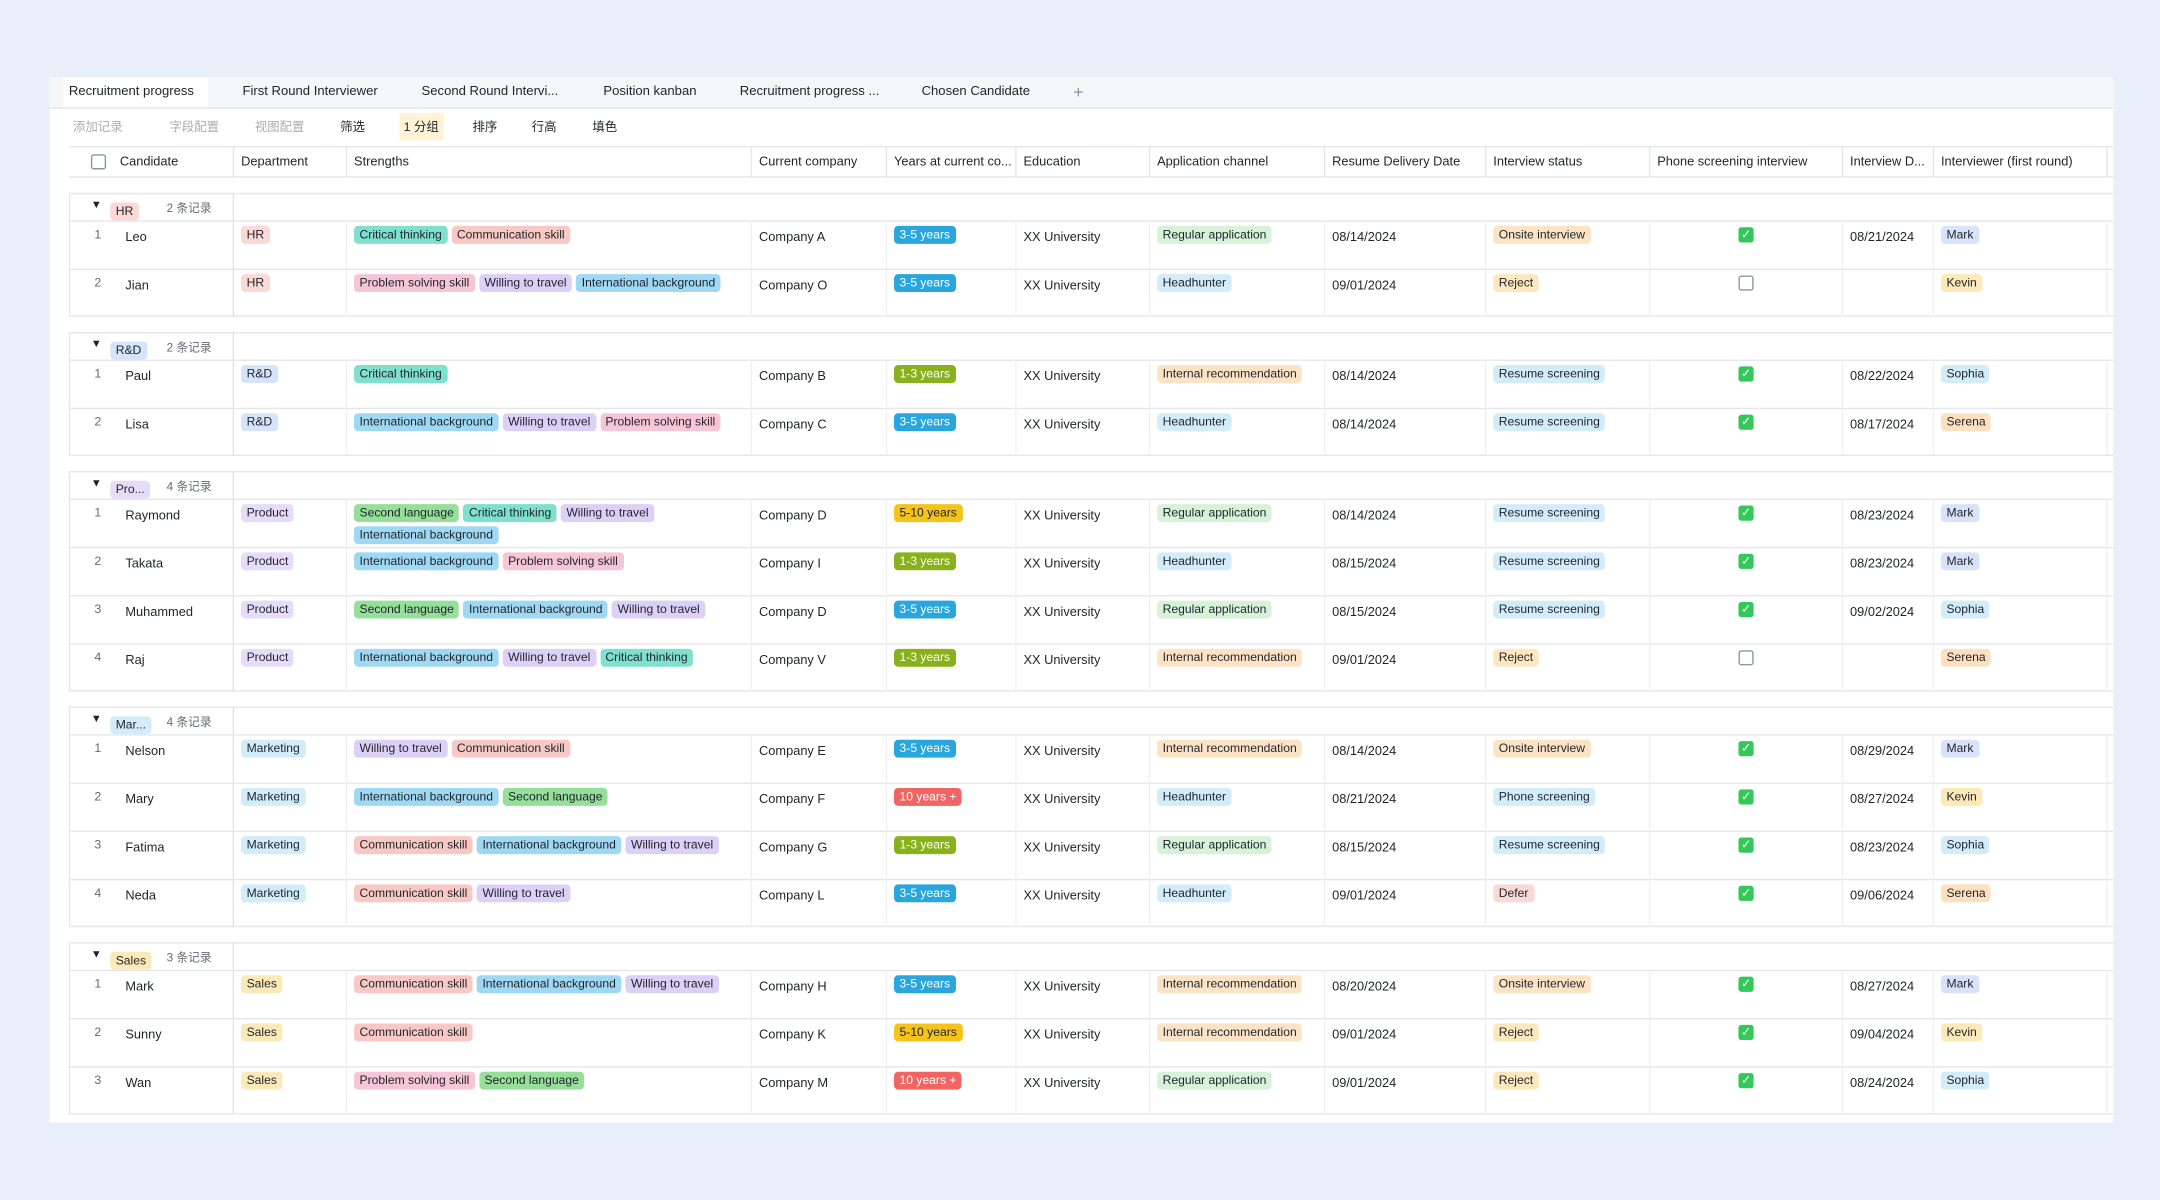  What do you see at coordinates (1569, 798) in the screenshot?
I see `tag-cell: Phone screening` at bounding box center [1569, 798].